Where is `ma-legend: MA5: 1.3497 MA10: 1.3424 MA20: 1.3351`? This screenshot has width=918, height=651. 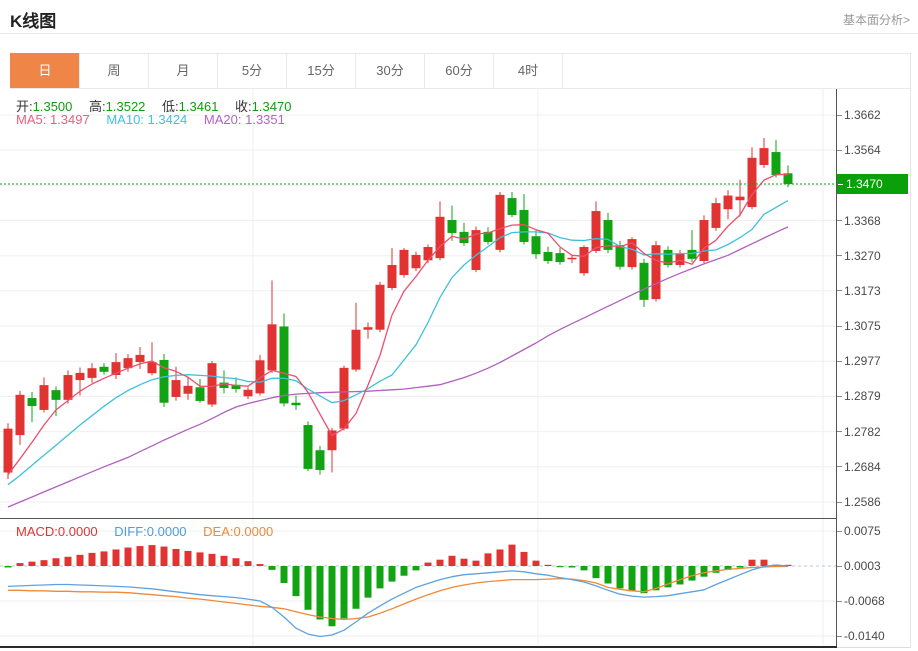
ma-legend: MA5: 1.3497 MA10: 1.3424 MA20: 1.3351 is located at coordinates (157, 119).